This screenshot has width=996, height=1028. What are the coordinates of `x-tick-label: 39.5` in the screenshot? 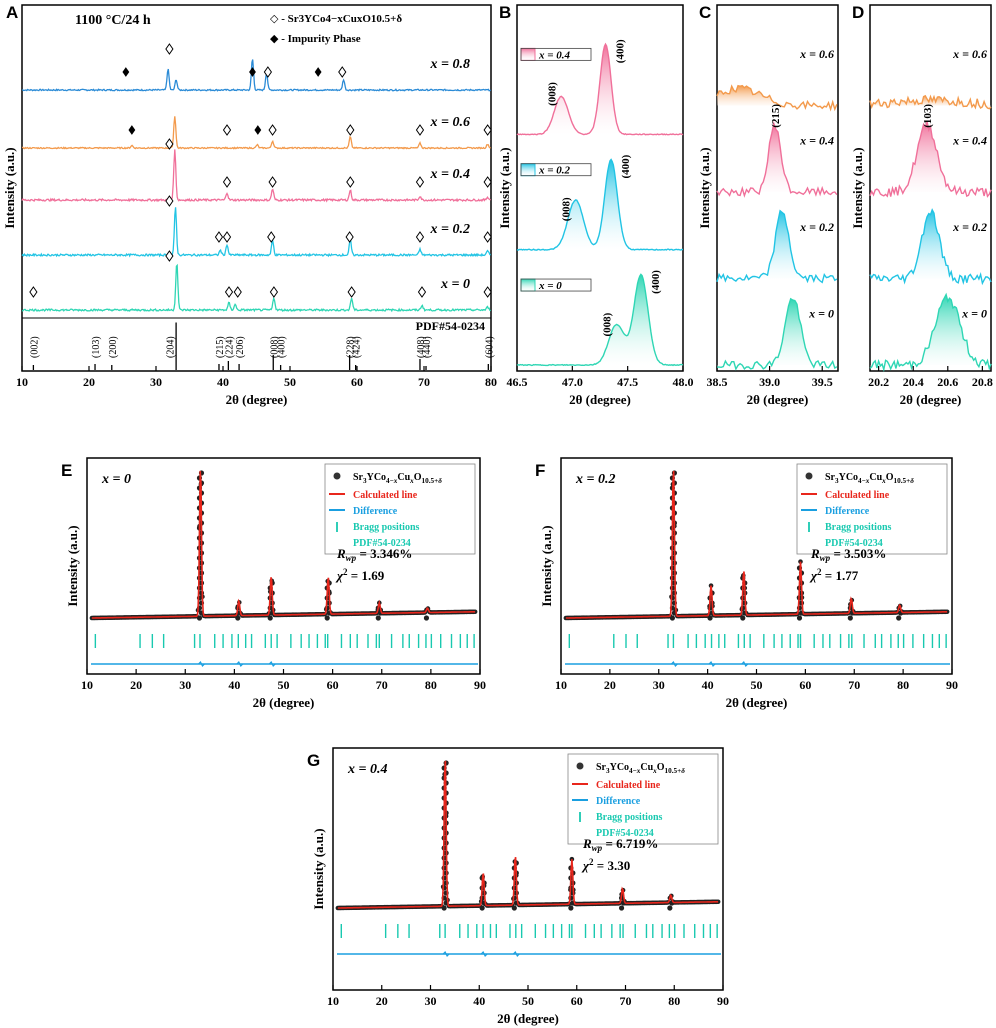 It's located at (822, 382).